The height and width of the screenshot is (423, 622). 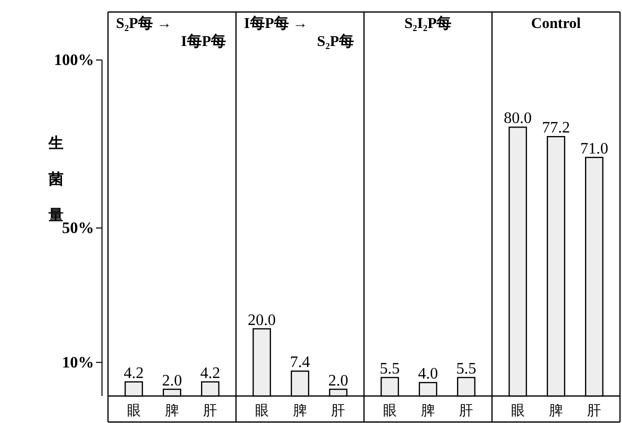 What do you see at coordinates (556, 24) in the screenshot?
I see `chart-title: Control` at bounding box center [556, 24].